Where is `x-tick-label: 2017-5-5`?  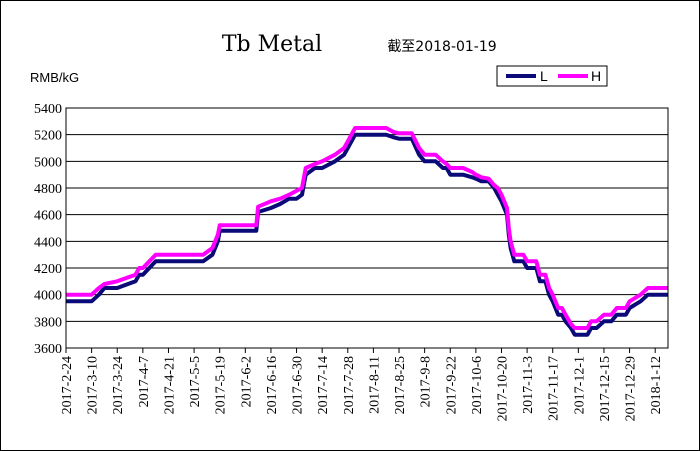
x-tick-label: 2017-5-5 is located at coordinates (195, 381).